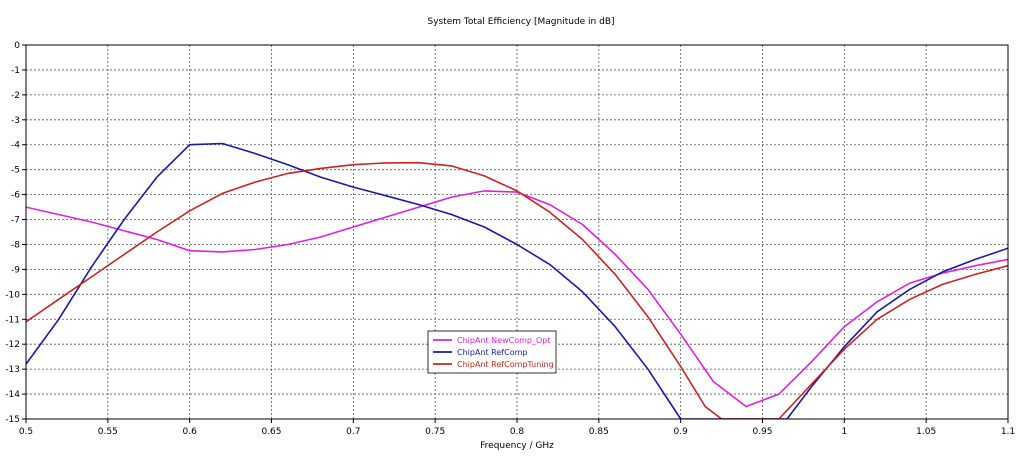 The image size is (1024, 459). What do you see at coordinates (12, 295) in the screenshot?
I see `y-tick-label: -10` at bounding box center [12, 295].